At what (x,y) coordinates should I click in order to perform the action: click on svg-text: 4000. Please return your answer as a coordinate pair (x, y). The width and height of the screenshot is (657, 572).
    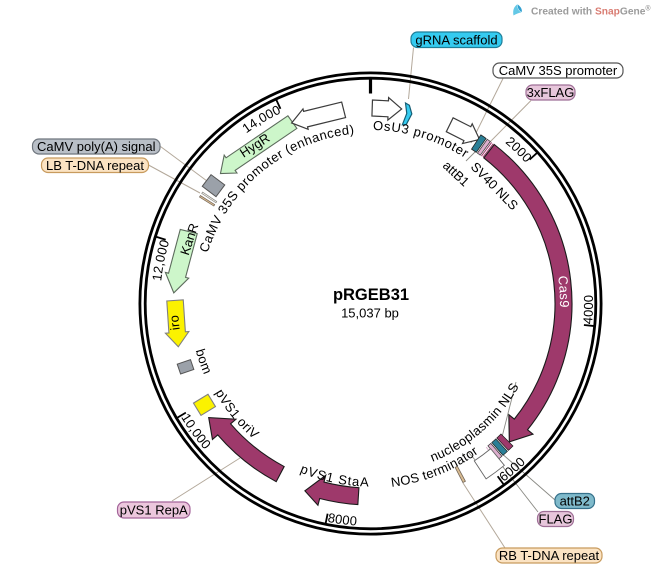
    Looking at the image, I should click on (588, 310).